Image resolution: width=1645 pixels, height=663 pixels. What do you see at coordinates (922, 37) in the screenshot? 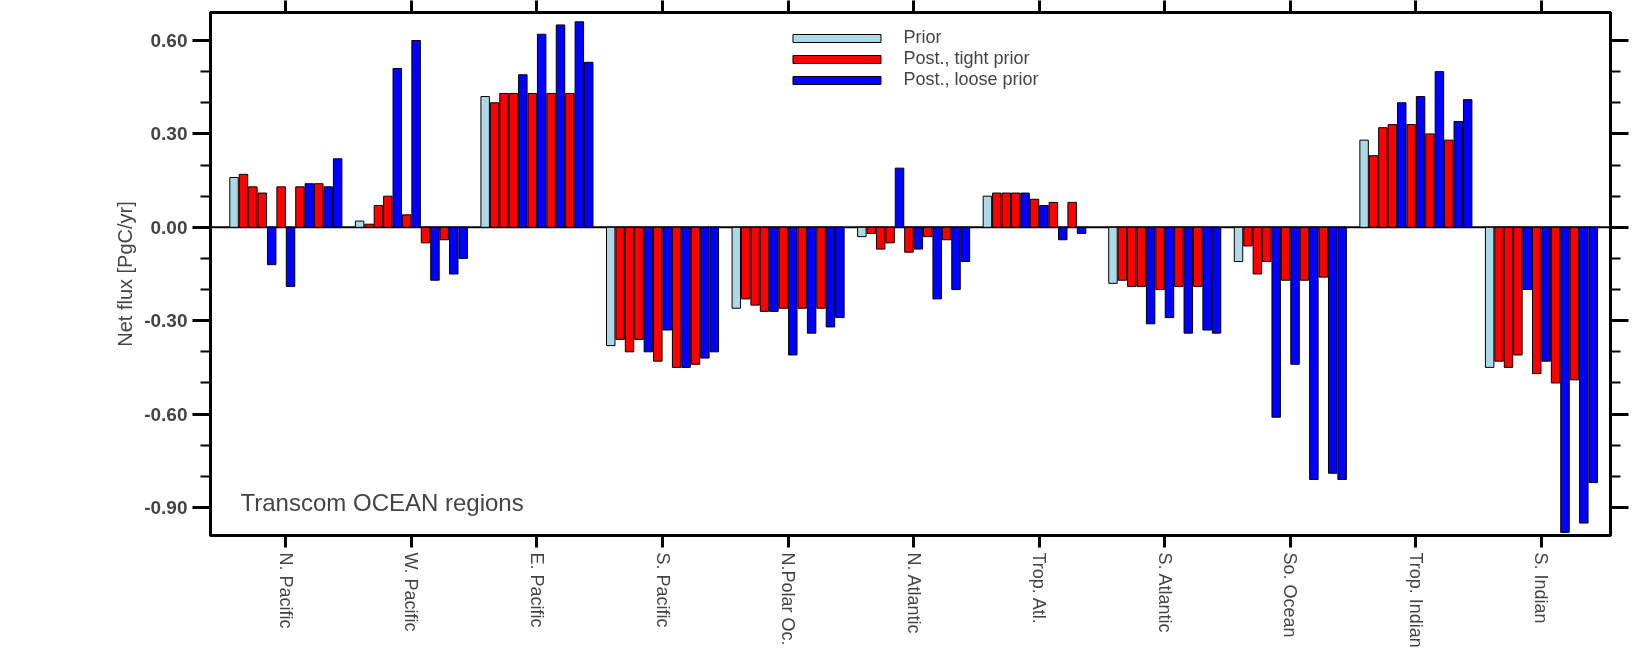
I see `legend-label: Prior` at bounding box center [922, 37].